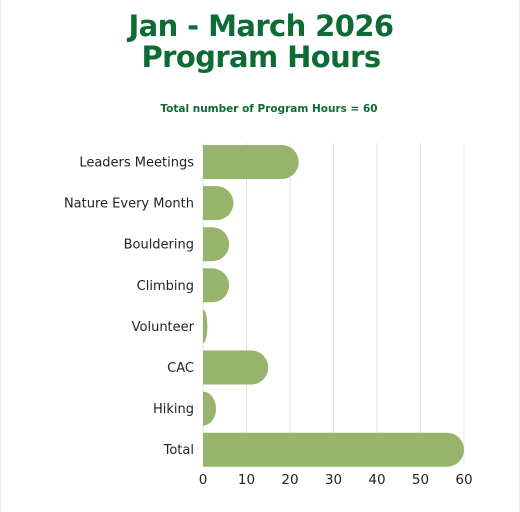 Image resolution: width=520 pixels, height=512 pixels. I want to click on category-label: Bouldering, so click(159, 245).